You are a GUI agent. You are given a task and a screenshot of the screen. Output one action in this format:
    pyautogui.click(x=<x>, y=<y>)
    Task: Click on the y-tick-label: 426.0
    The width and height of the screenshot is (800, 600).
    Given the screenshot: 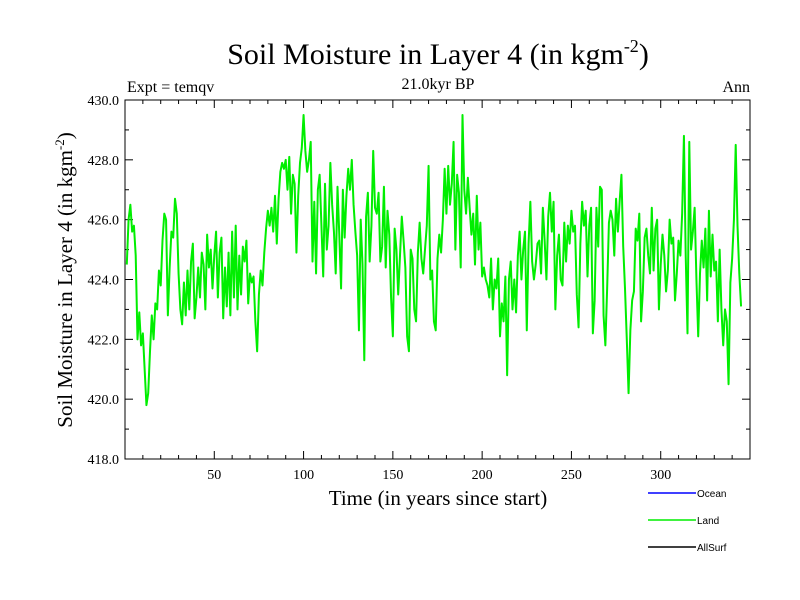 What is the action you would take?
    pyautogui.click(x=104, y=221)
    